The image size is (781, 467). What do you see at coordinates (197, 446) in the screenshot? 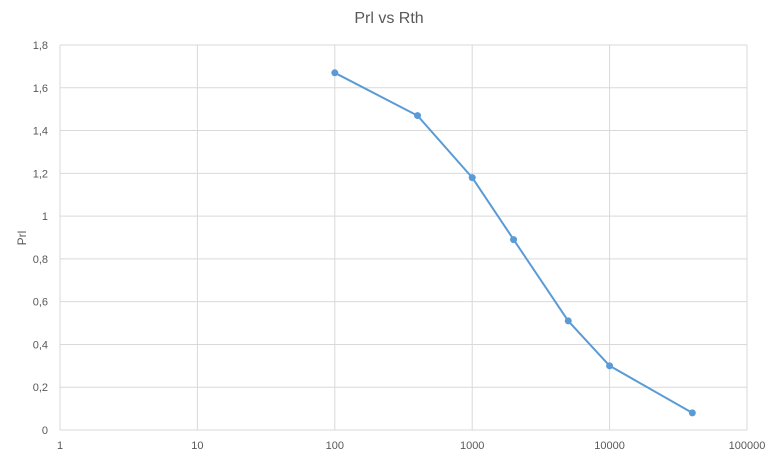
I see `x-tick-label: 10` at bounding box center [197, 446].